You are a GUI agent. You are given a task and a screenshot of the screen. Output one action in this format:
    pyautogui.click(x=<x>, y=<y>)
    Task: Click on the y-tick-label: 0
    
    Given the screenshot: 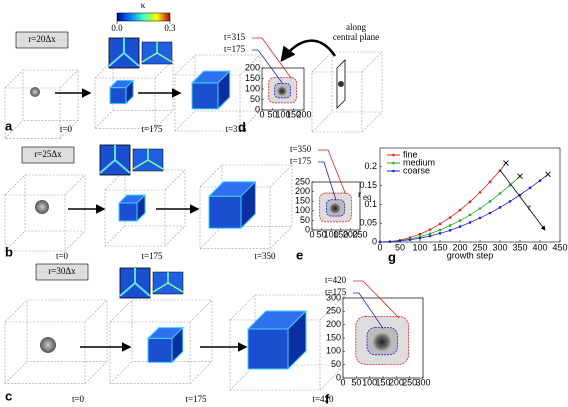 What is the action you would take?
    pyautogui.click(x=307, y=229)
    